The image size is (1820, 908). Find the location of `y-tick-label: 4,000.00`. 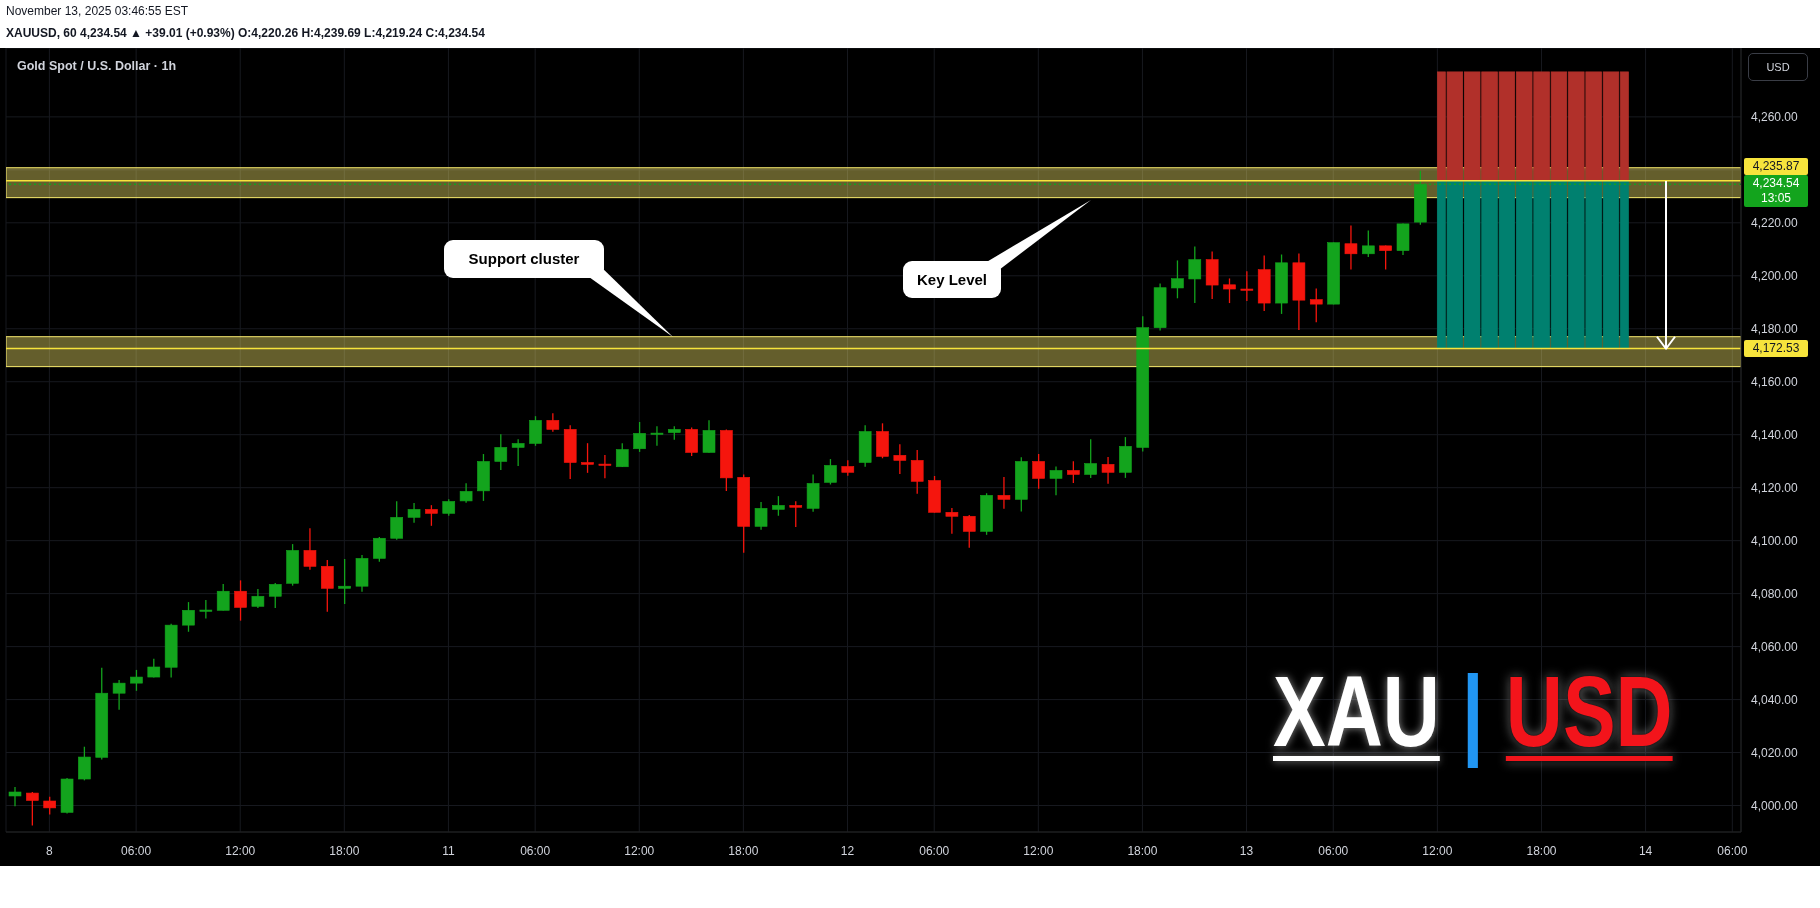

y-tick-label: 4,000.00 is located at coordinates (1775, 805).